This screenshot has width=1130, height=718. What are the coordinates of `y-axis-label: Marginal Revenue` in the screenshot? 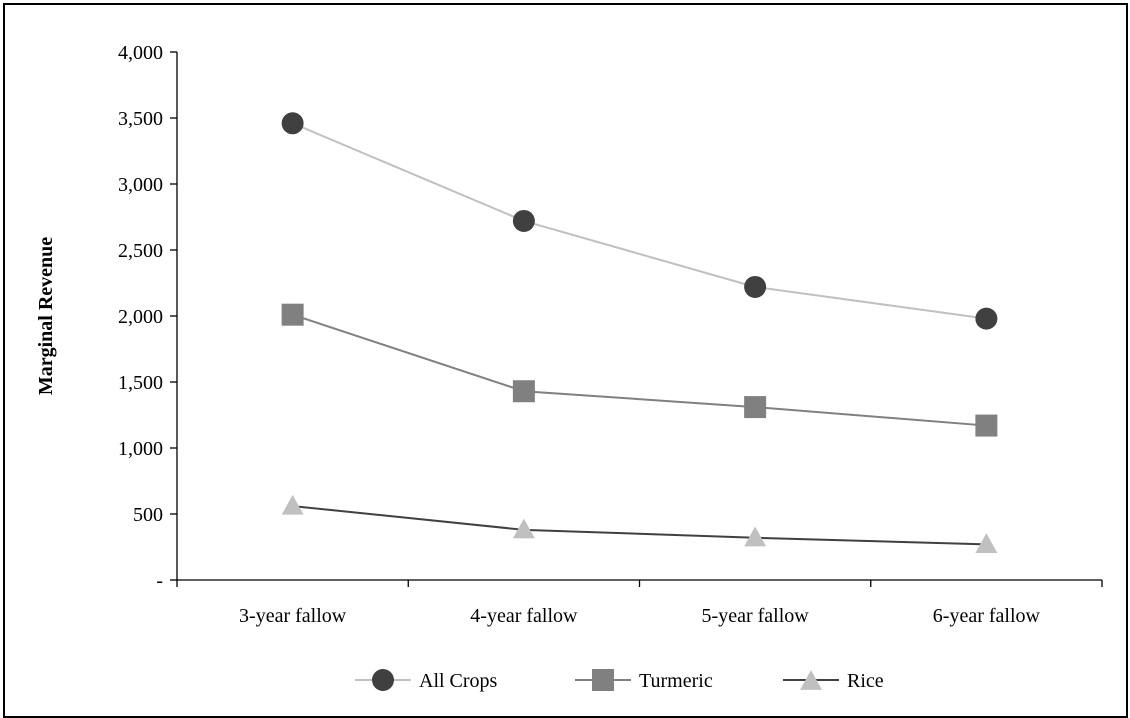 It's located at (46, 316).